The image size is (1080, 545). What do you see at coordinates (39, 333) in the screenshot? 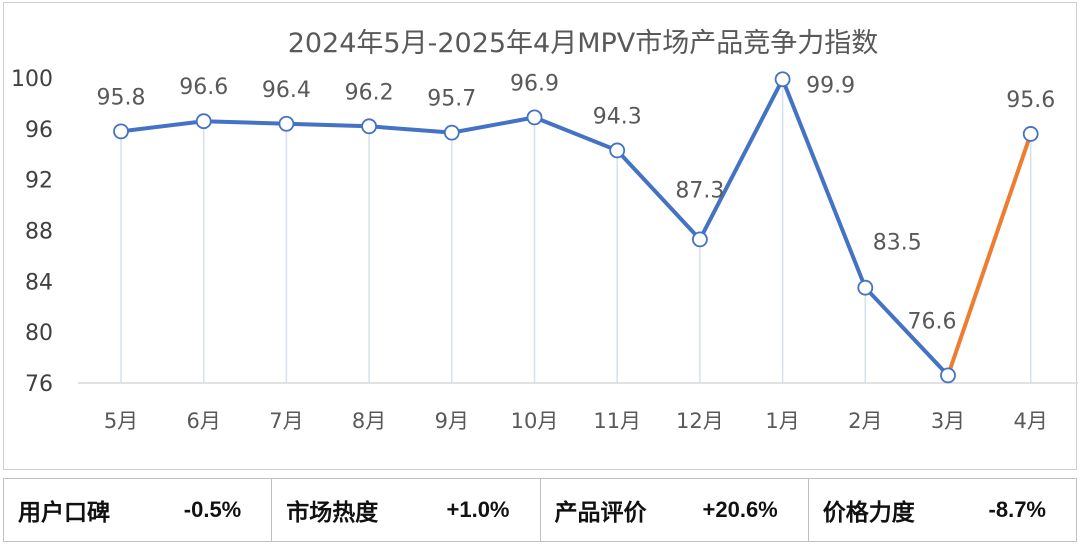
I see `y-tick-label: 80` at bounding box center [39, 333].